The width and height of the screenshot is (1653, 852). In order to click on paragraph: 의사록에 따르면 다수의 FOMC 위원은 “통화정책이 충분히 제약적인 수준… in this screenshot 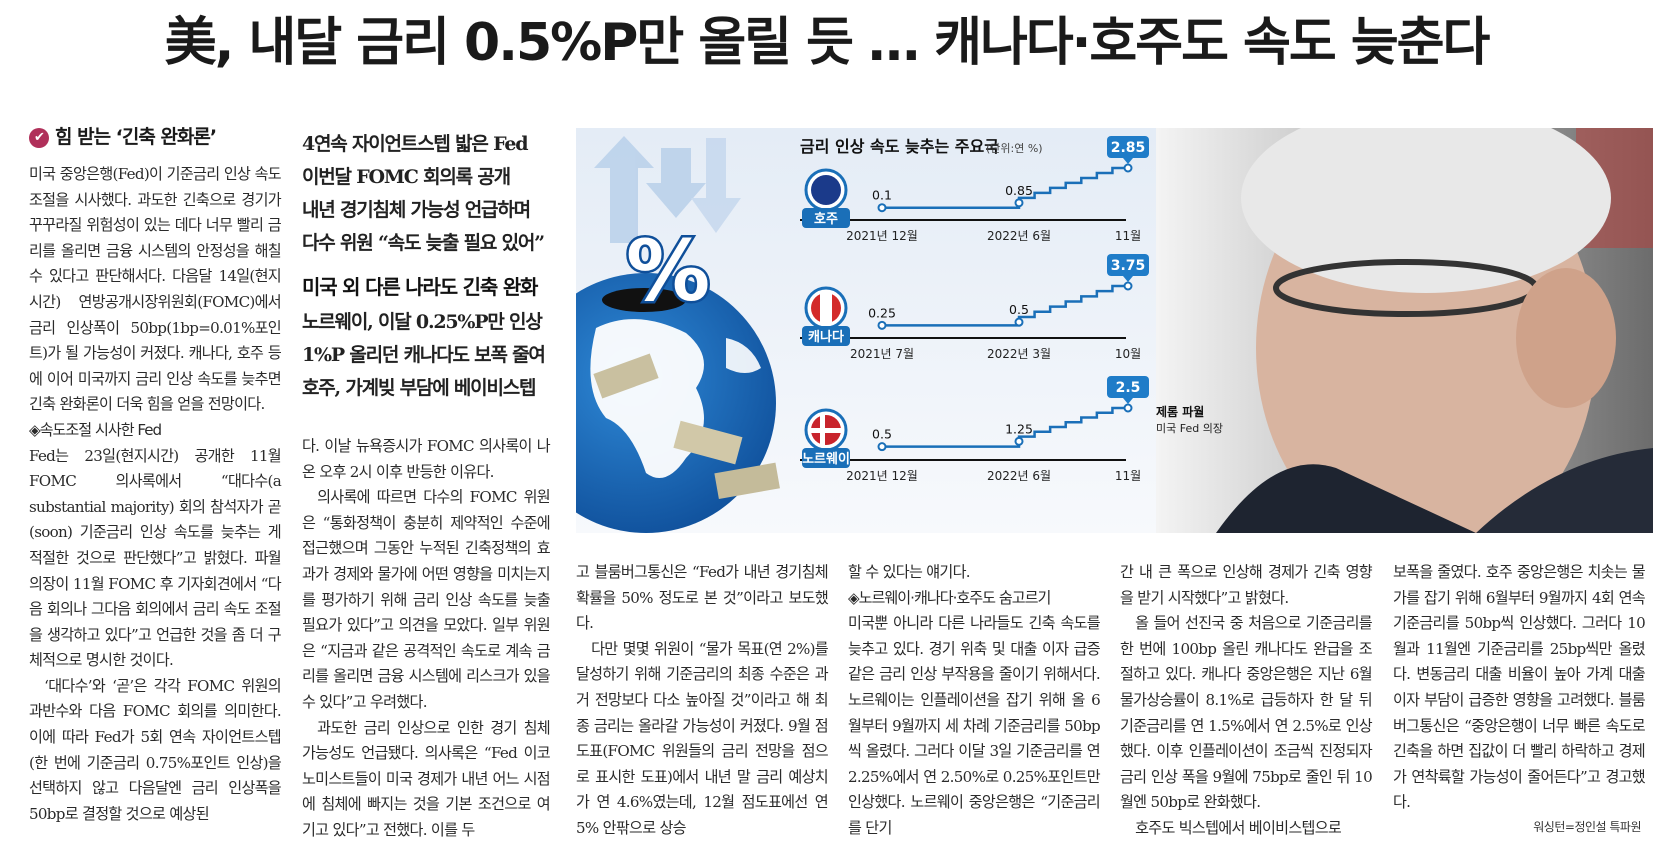, I will do `click(426, 599)`.